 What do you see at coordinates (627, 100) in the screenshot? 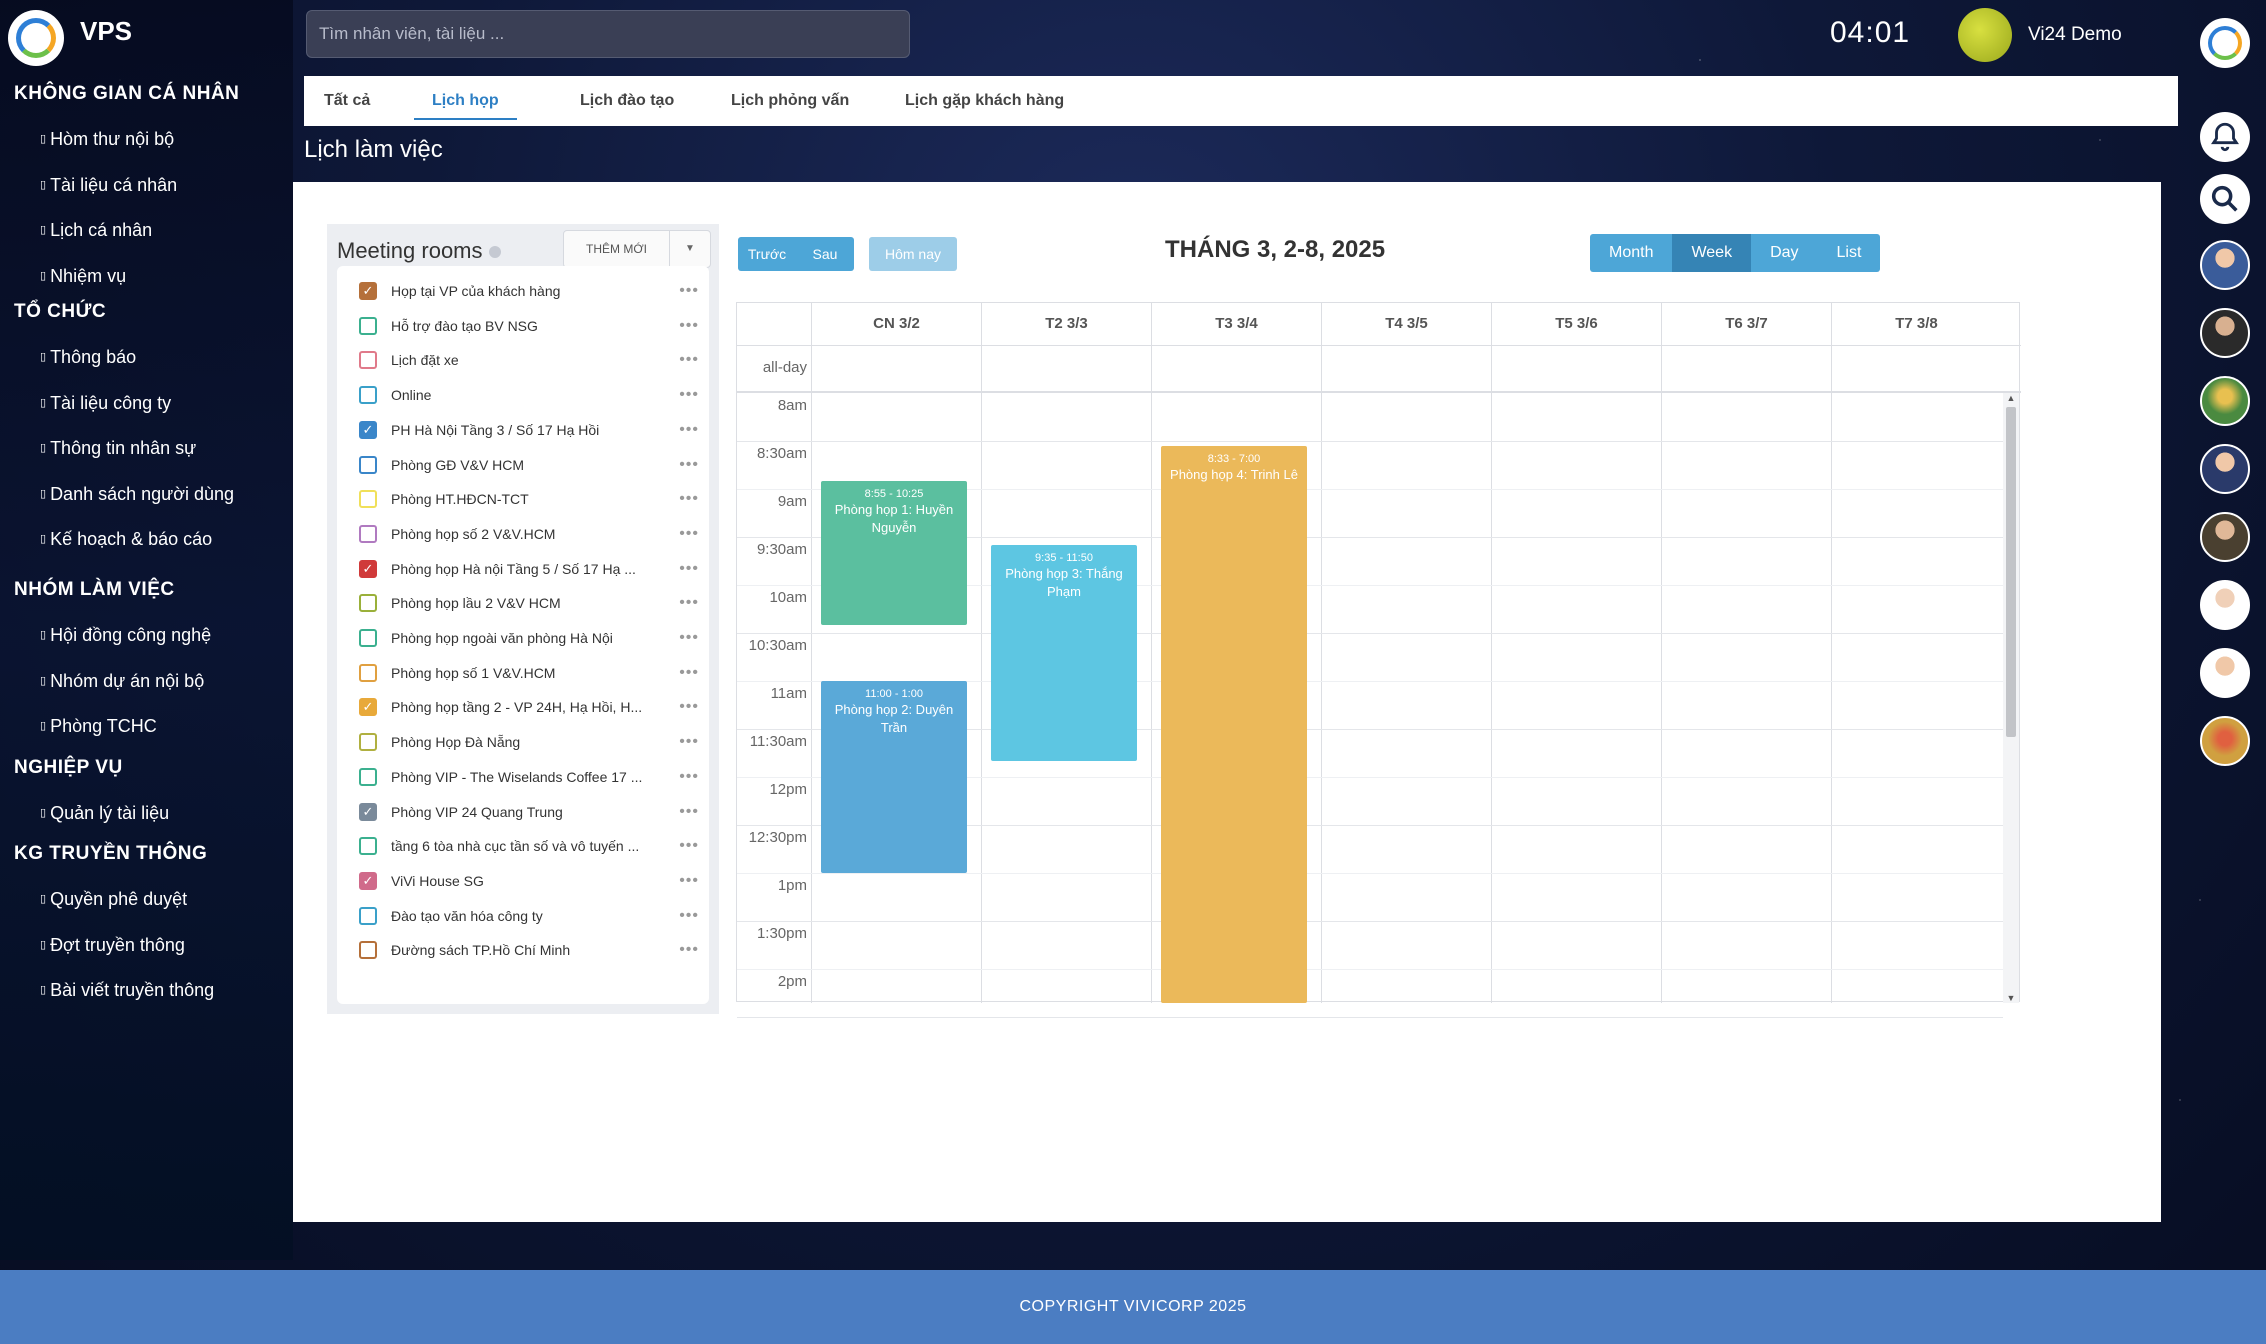
I see `tab-training: Lịch đào tạo` at bounding box center [627, 100].